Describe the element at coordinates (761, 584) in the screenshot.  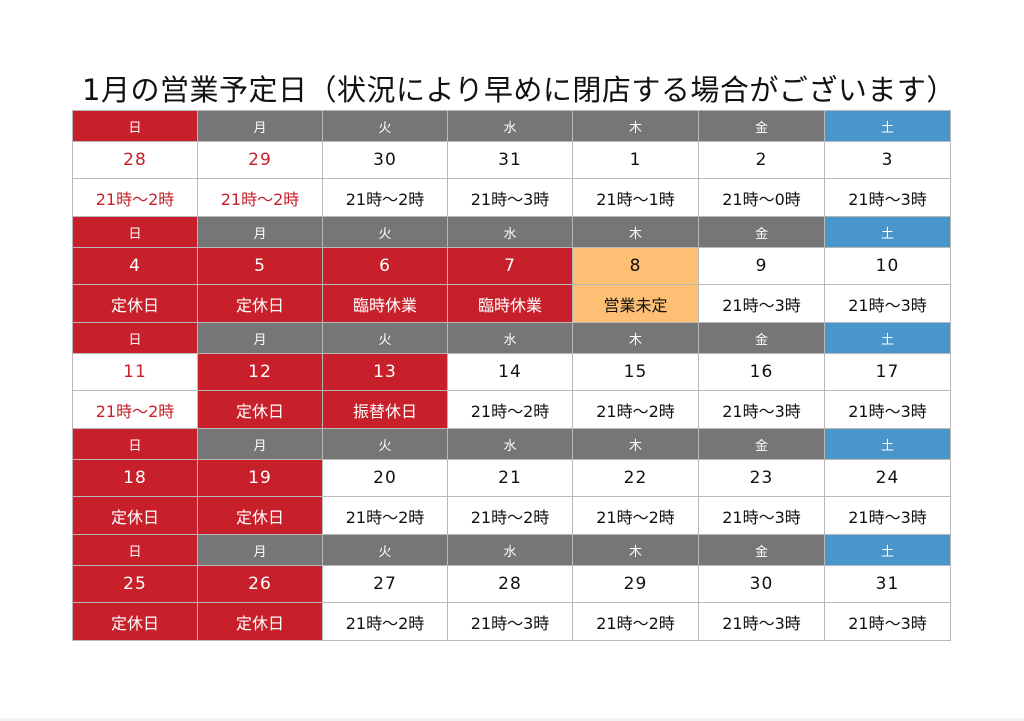
I see `date-cell: 30` at that location.